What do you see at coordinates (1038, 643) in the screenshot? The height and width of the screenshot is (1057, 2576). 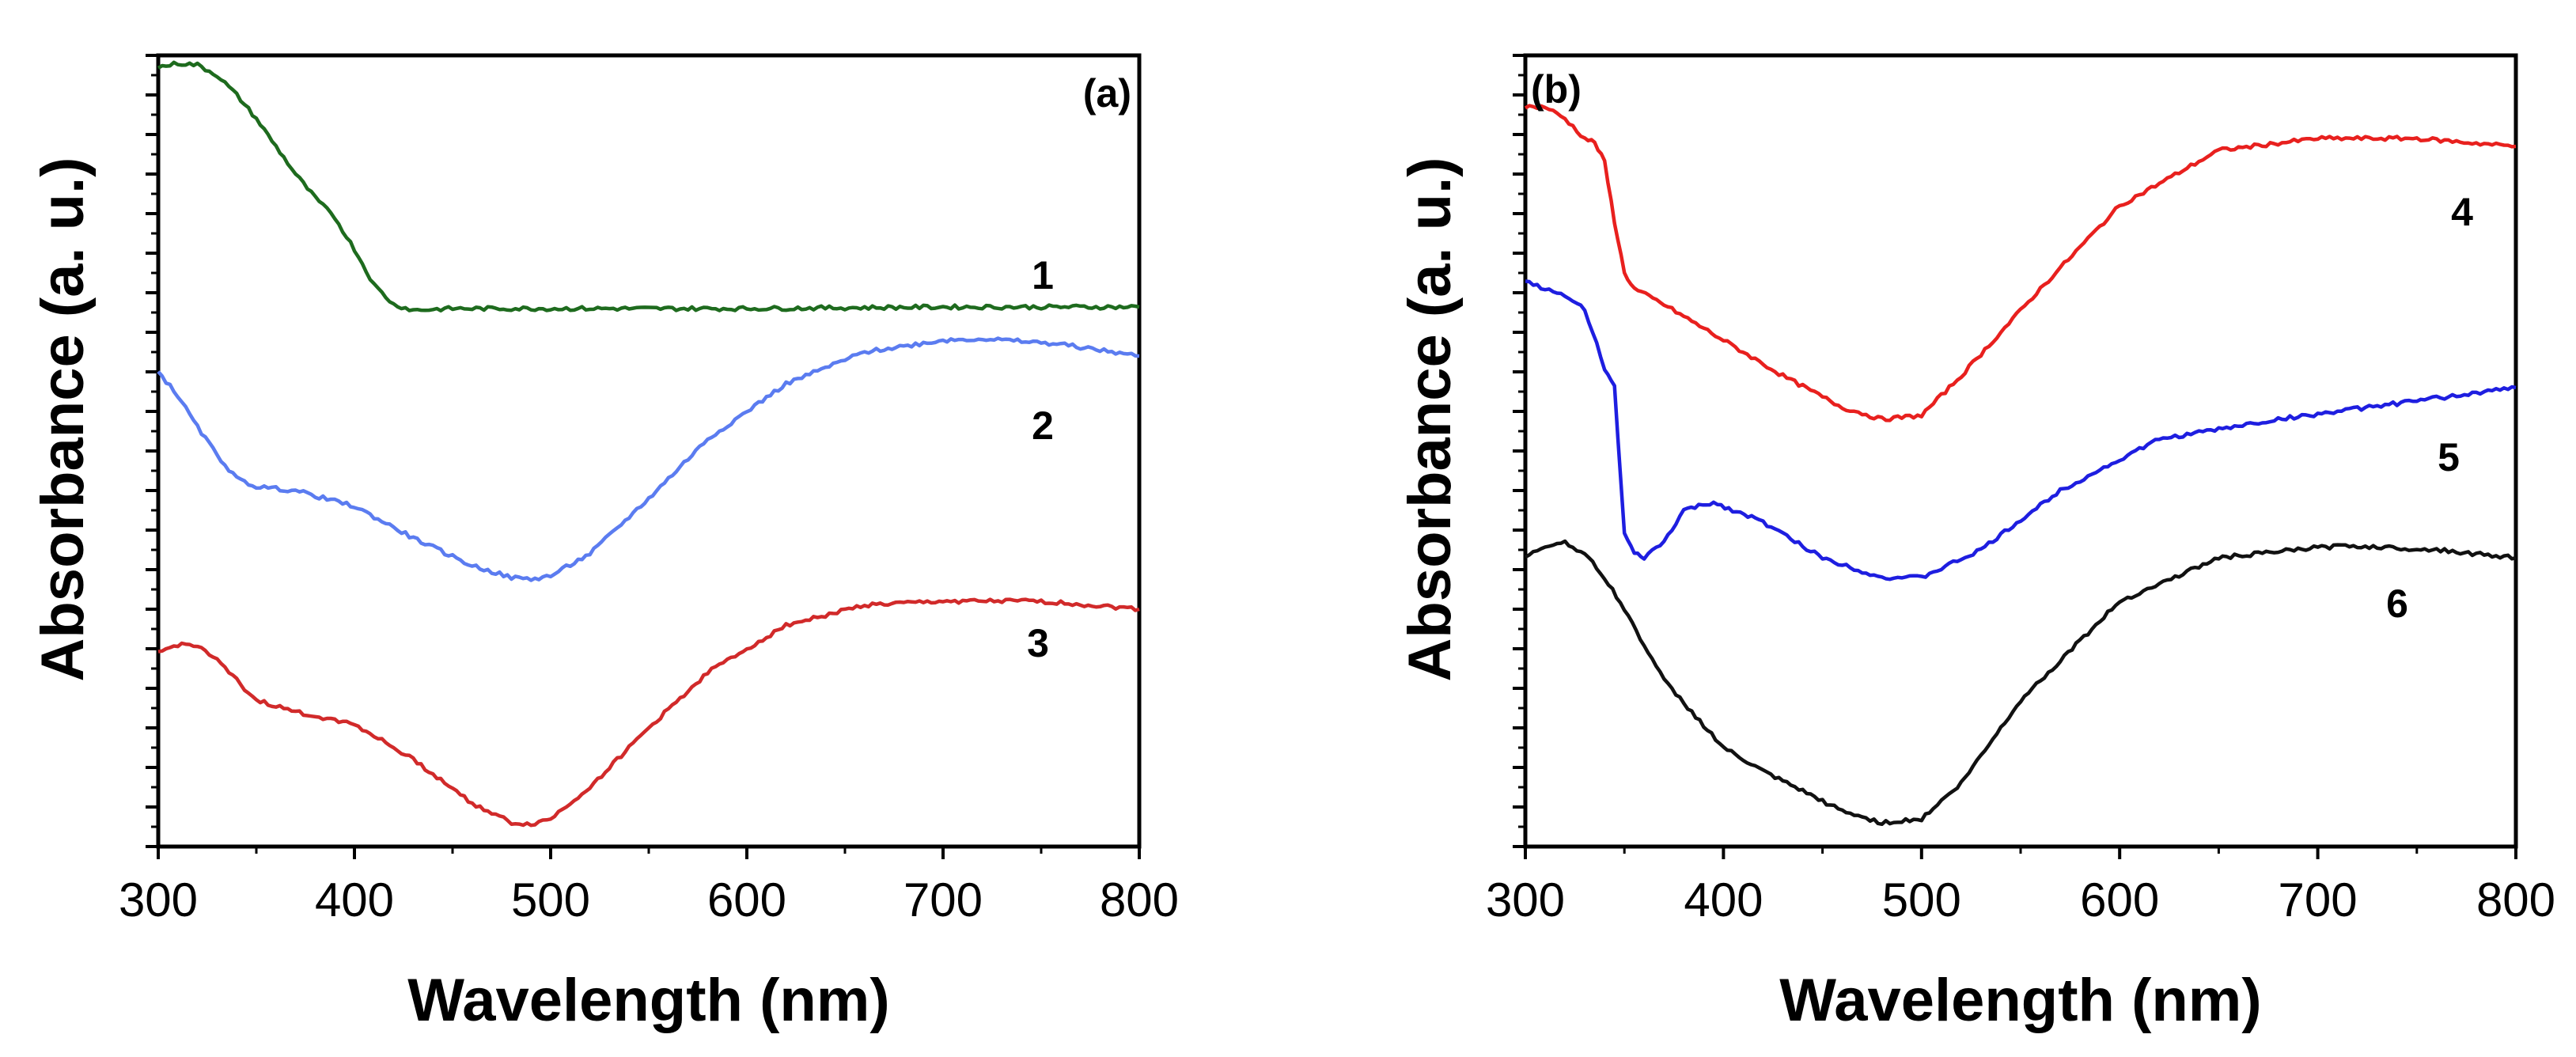 I see `curve-label-3: 3` at bounding box center [1038, 643].